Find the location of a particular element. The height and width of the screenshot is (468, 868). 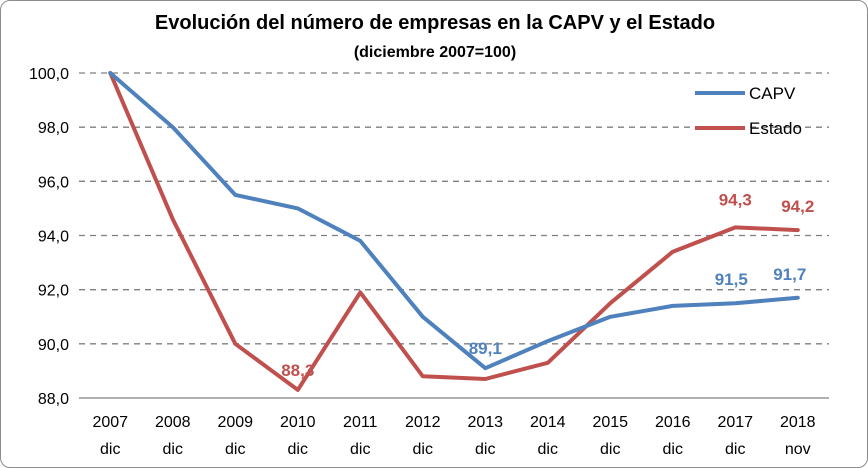

x-tick-year: 2017 is located at coordinates (735, 422).